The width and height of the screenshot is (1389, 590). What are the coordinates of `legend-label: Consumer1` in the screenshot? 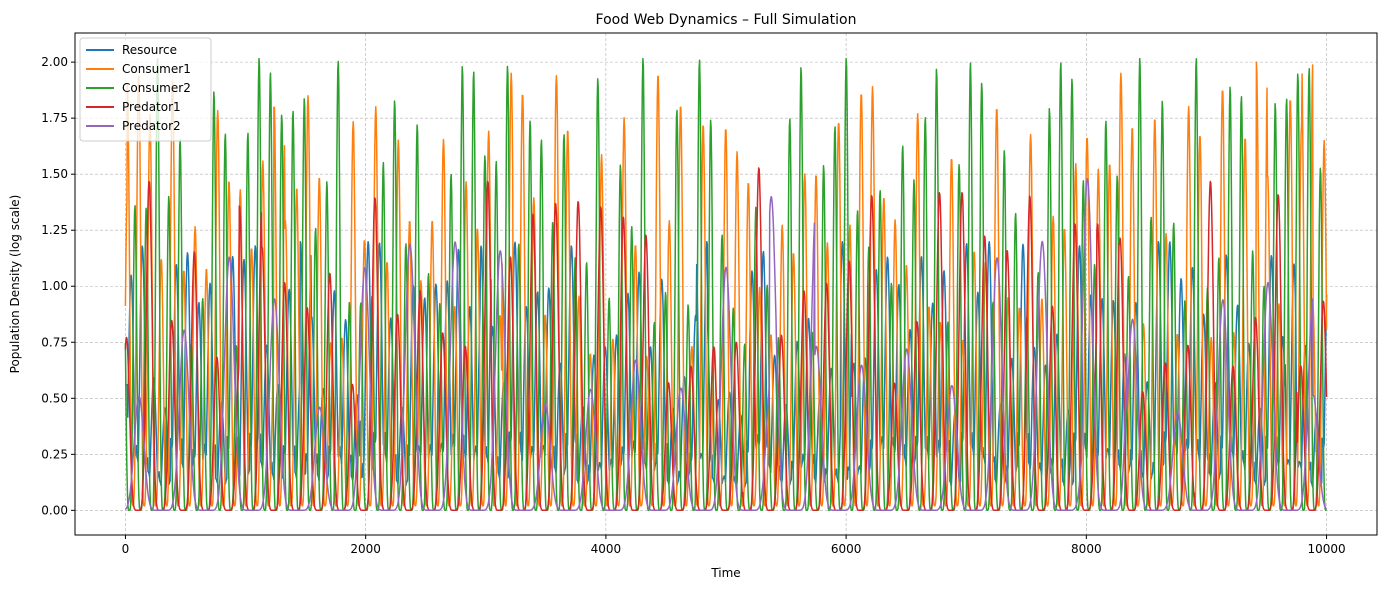 It's located at (156, 69).